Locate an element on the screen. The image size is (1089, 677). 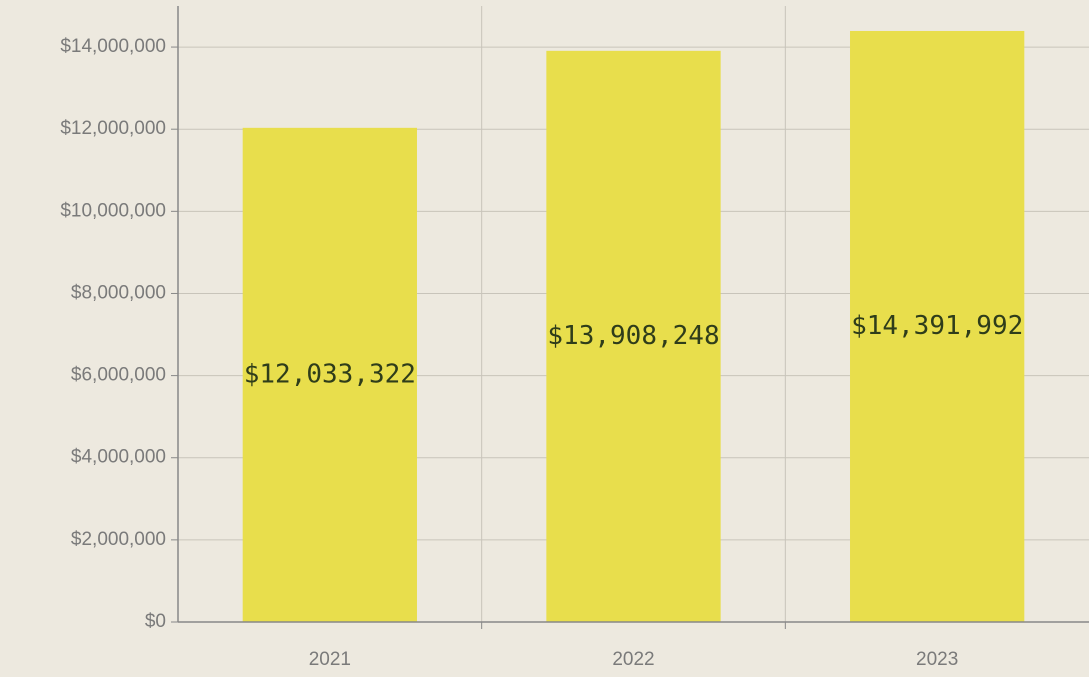
value-label: $14,391,992 is located at coordinates (937, 326).